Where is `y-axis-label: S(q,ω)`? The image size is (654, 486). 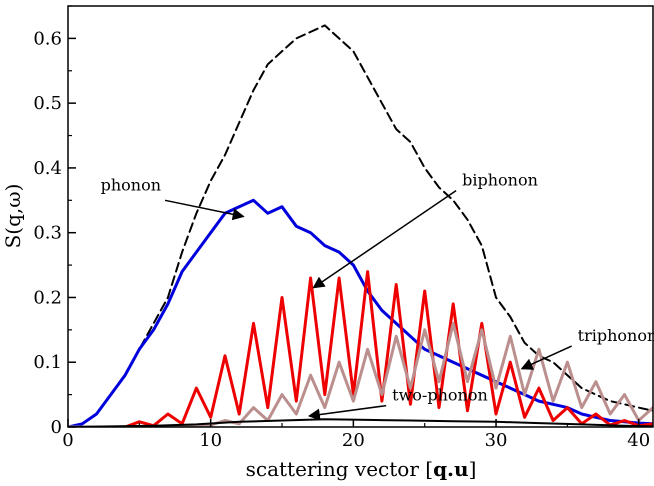
y-axis-label: S(q,ω) is located at coordinates (13, 216).